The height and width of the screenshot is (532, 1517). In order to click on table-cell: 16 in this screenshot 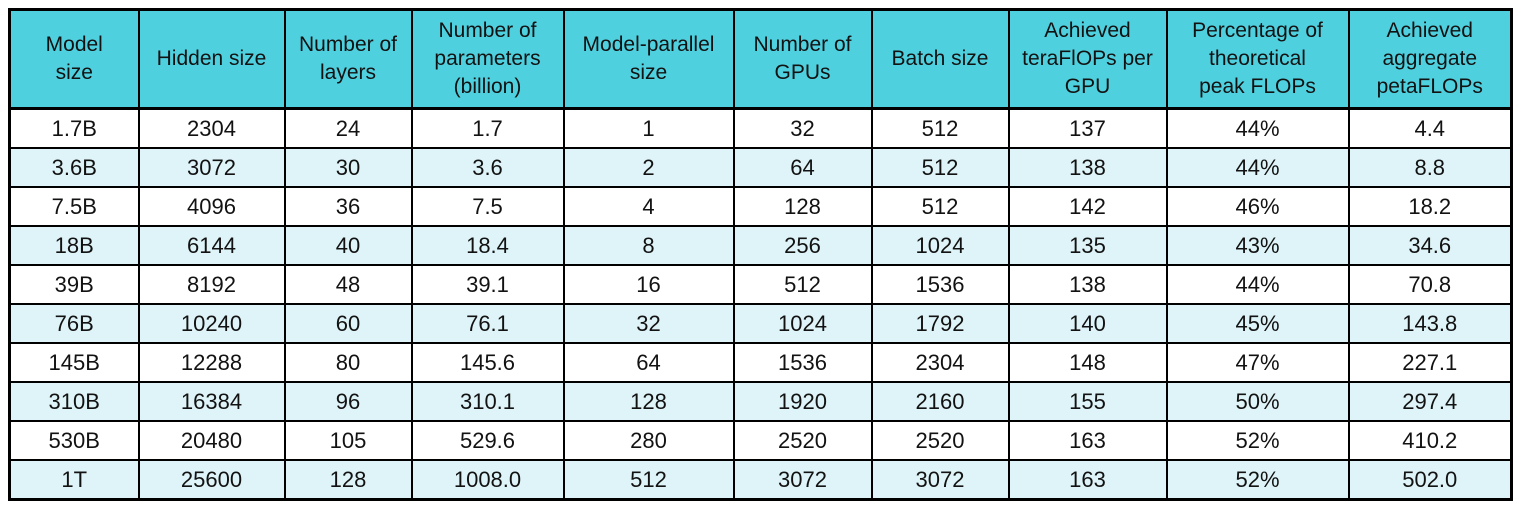, I will do `click(648, 284)`.